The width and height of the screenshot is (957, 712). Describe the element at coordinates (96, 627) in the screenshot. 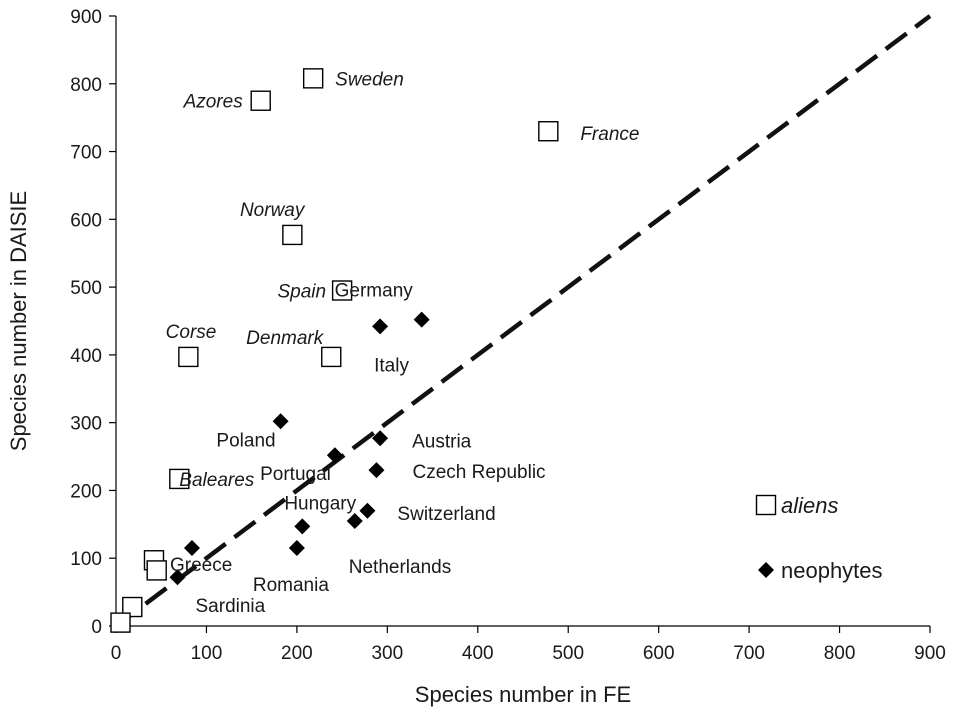

I see `y-tick-label: 0` at that location.